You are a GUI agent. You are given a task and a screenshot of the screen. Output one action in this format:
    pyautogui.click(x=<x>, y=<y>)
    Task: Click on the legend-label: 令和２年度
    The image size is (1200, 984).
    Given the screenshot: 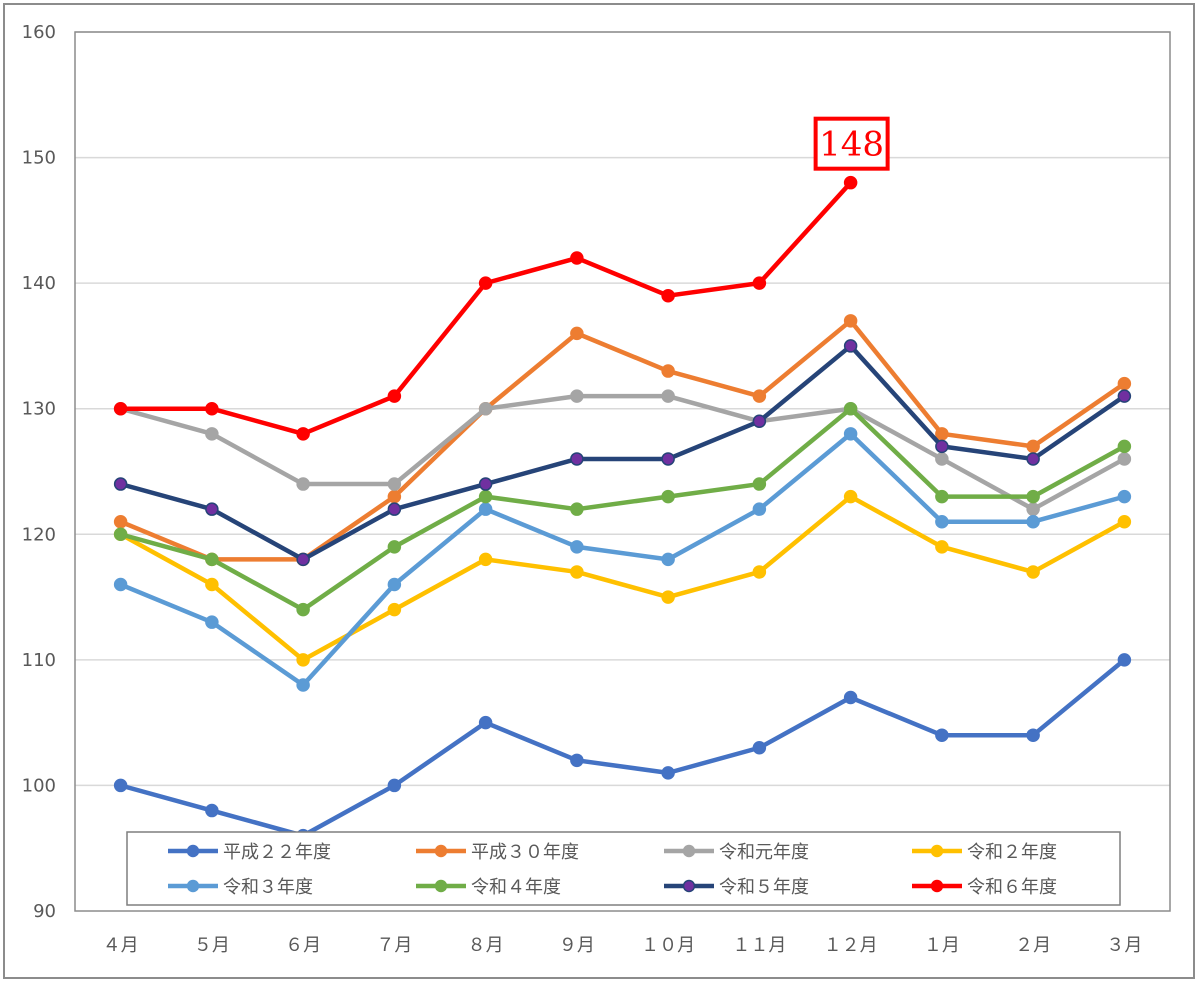 What is the action you would take?
    pyautogui.click(x=1012, y=852)
    